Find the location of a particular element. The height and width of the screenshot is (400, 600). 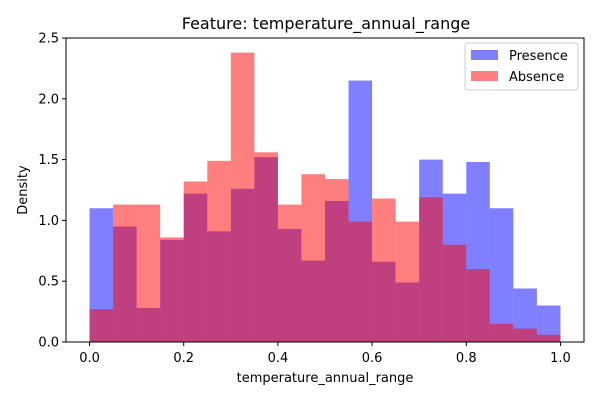

x-tick-label: 1.0 is located at coordinates (560, 358).